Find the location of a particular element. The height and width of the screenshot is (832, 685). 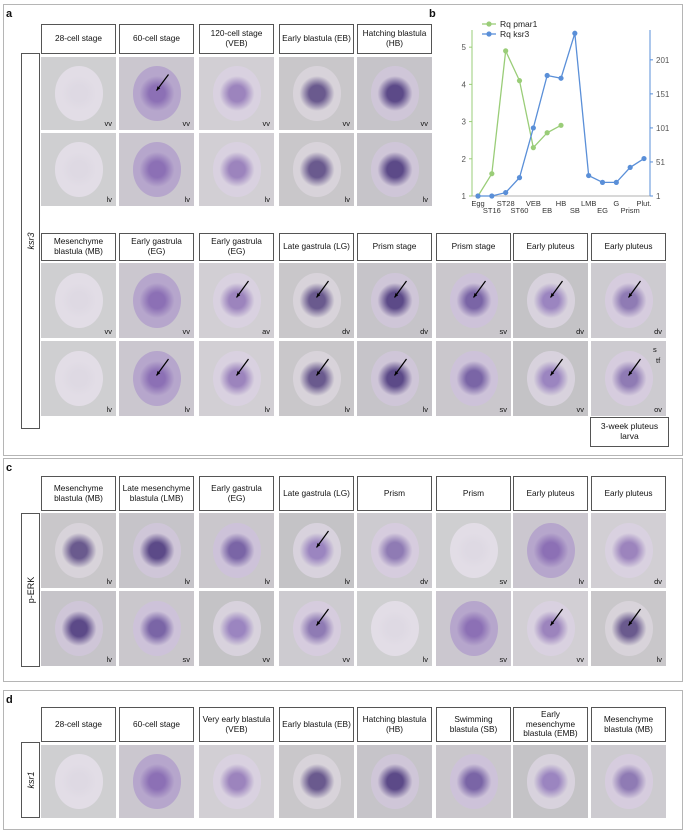

stage-header: 28-cell stage is located at coordinates (78, 39).